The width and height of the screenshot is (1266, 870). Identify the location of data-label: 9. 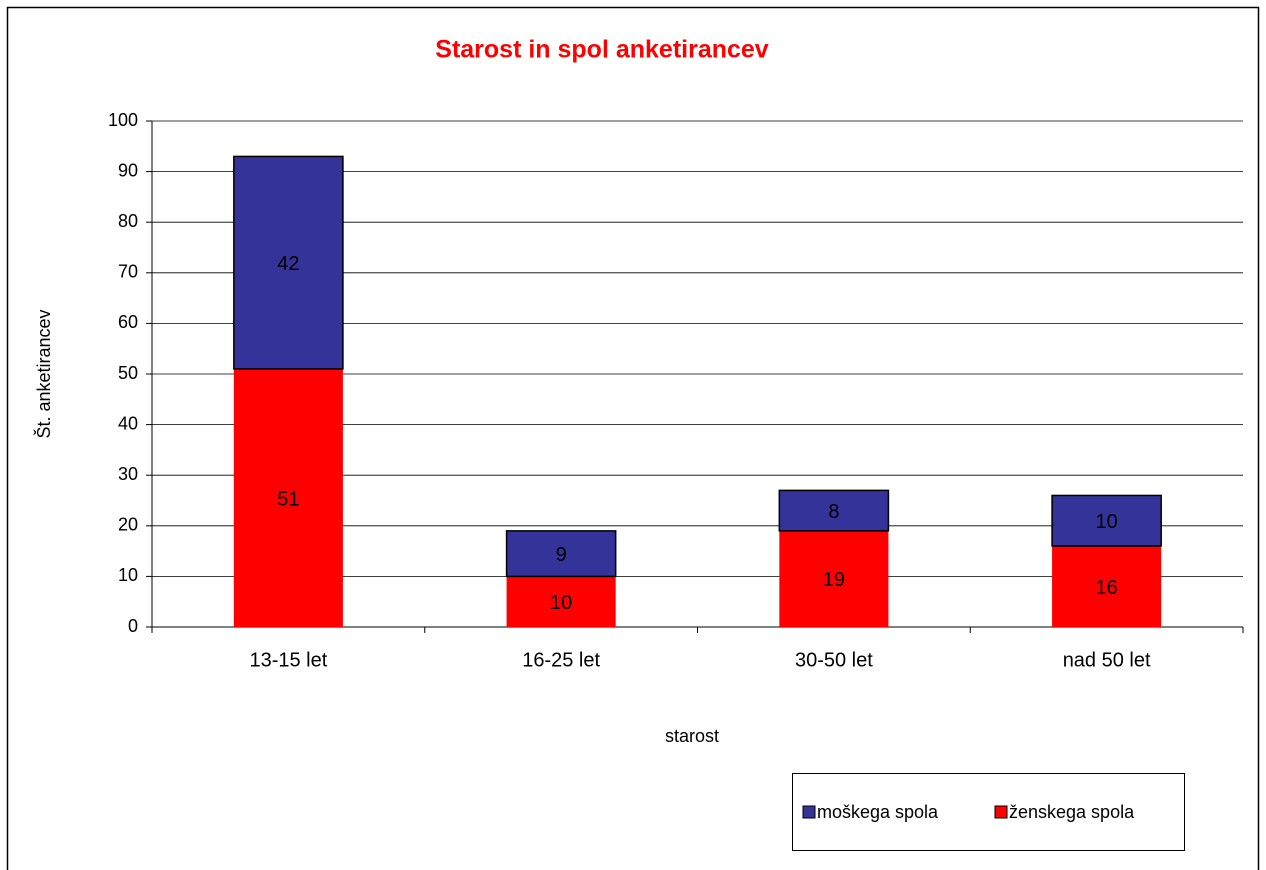
(561, 555).